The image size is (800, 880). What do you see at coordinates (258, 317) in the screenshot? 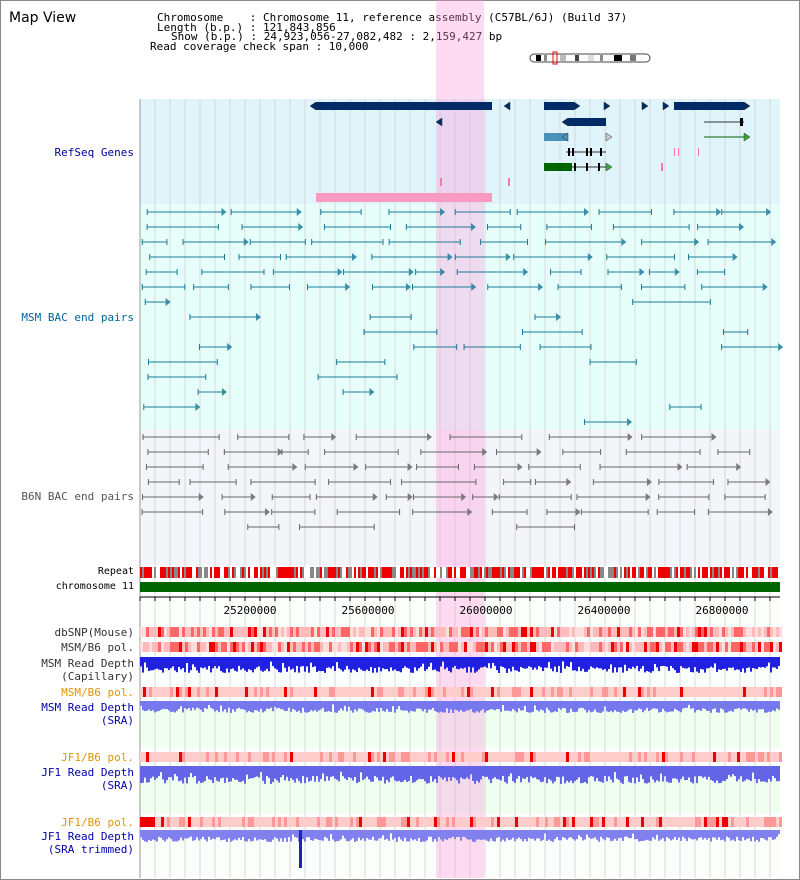
I see `msm-bac-pair-arrow` at bounding box center [258, 317].